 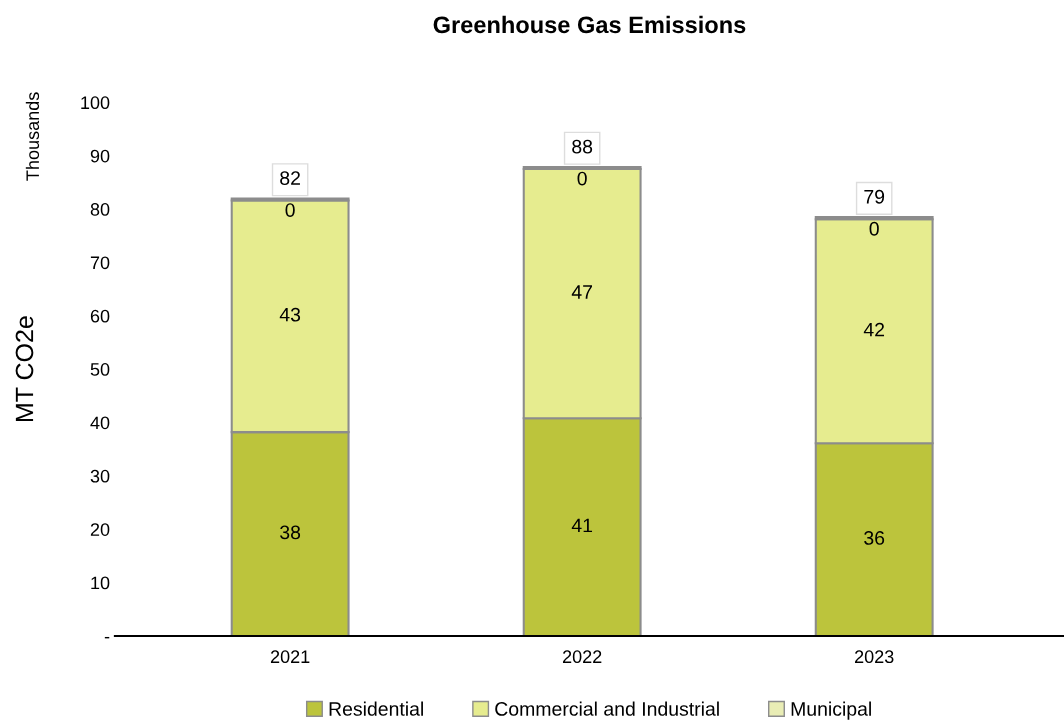 I want to click on data-label: 38, so click(x=290, y=532).